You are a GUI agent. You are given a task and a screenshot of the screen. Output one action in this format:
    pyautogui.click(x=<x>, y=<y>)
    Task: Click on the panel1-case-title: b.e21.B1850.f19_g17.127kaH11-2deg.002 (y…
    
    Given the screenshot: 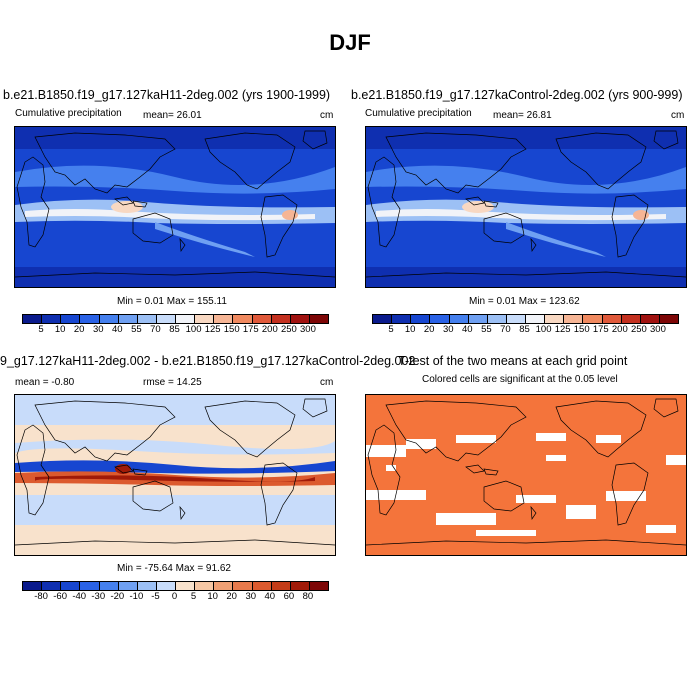 What is the action you would take?
    pyautogui.click(x=167, y=95)
    